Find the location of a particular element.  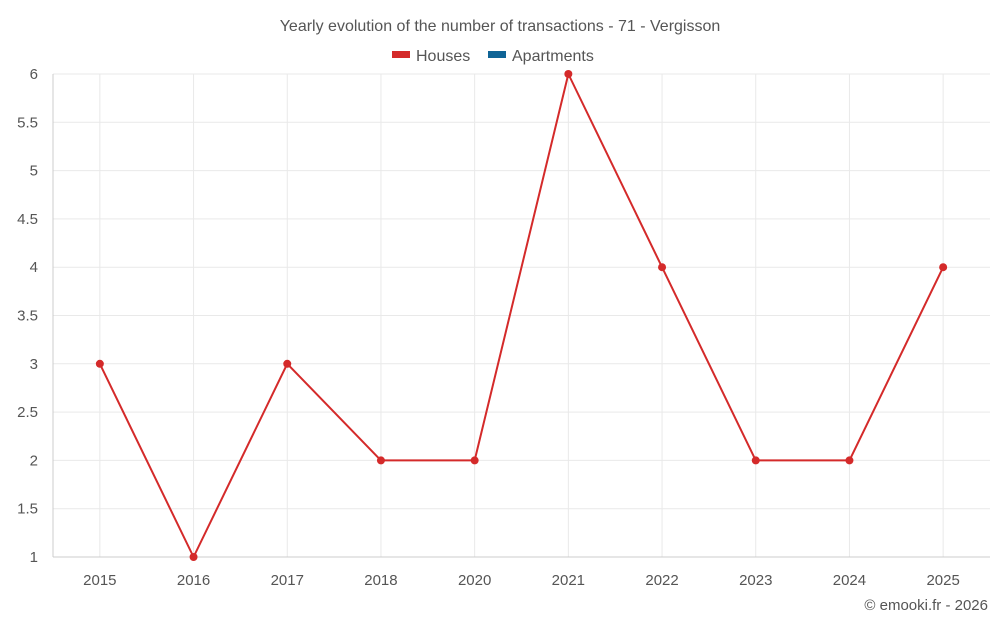

y-tick-label: 4.5 is located at coordinates (27, 219).